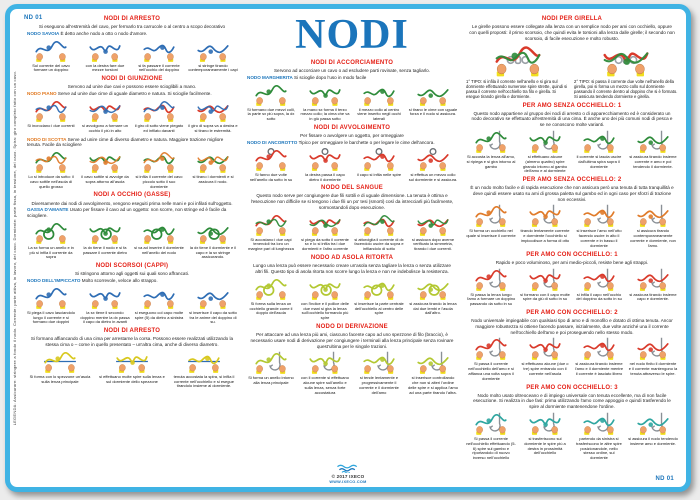  Describe the element at coordinates (348, 476) in the screenshot. I see `copyright-text: © 2017 IXECO` at that location.